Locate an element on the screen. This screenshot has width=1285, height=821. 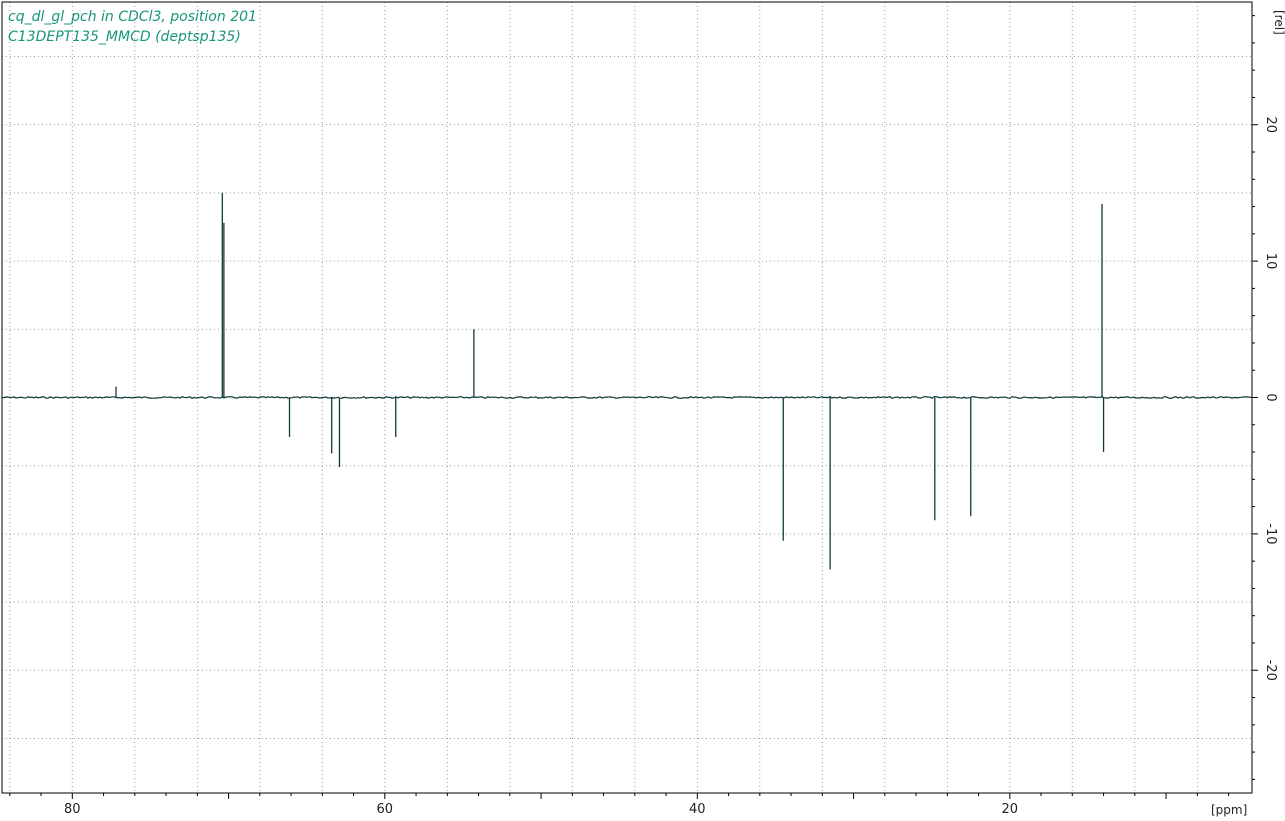
x-axis-label: [ppm] is located at coordinates (1229, 810).